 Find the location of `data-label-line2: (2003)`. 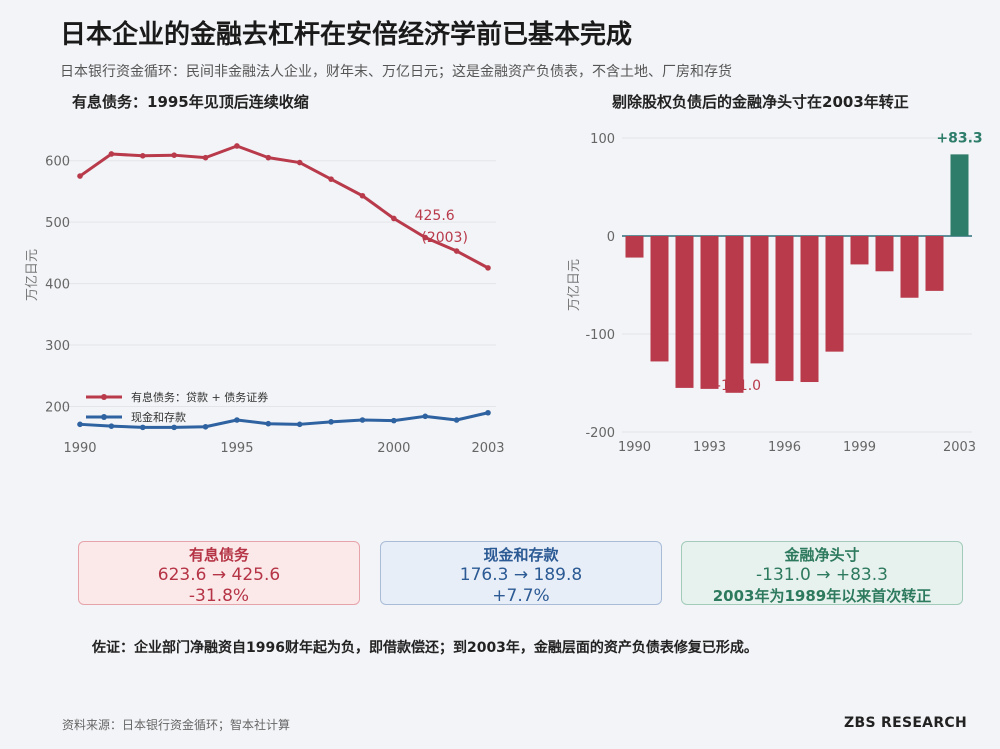

data-label-line2: (2003) is located at coordinates (444, 238).